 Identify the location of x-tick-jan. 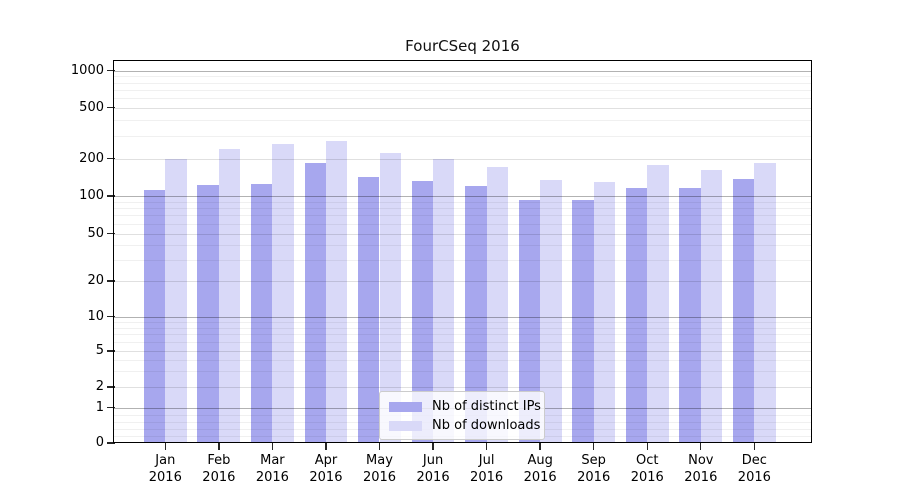
(165, 446).